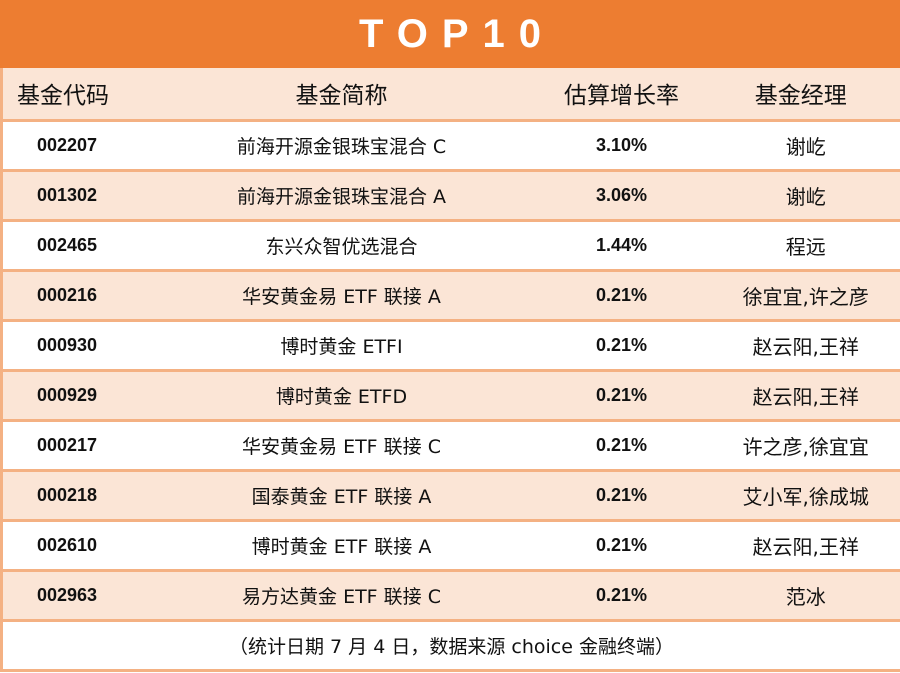 The width and height of the screenshot is (900, 673). Describe the element at coordinates (800, 446) in the screenshot. I see `fund-manager: 许之彦,徐宜宜` at that location.